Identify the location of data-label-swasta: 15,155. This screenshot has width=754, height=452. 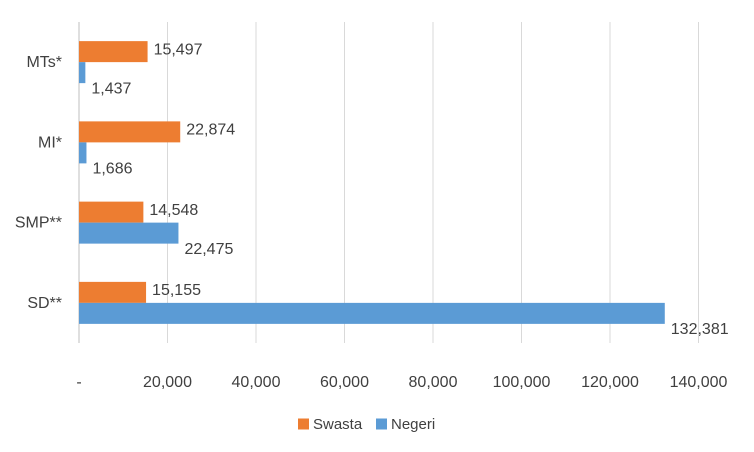
(176, 290).